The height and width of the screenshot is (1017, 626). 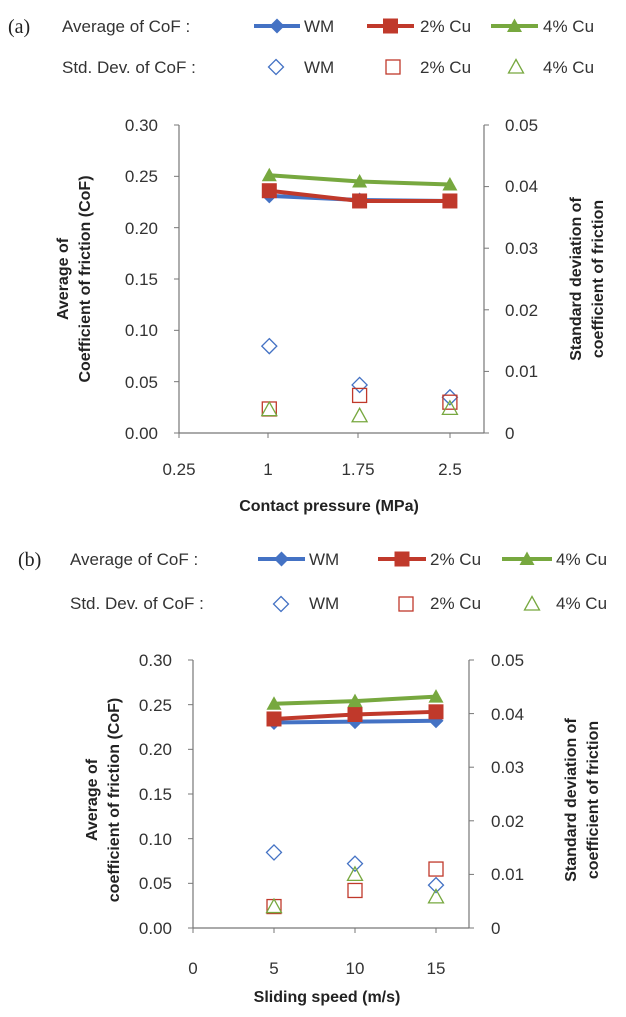 I want to click on chart-a-plot-area, so click(x=359, y=295).